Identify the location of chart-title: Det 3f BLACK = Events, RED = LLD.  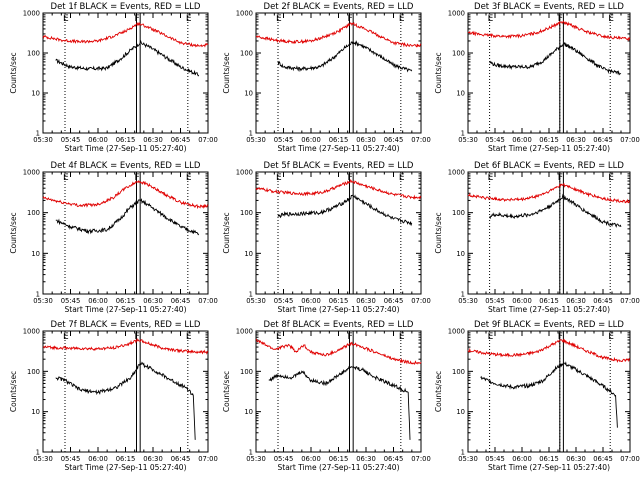
(549, 7).